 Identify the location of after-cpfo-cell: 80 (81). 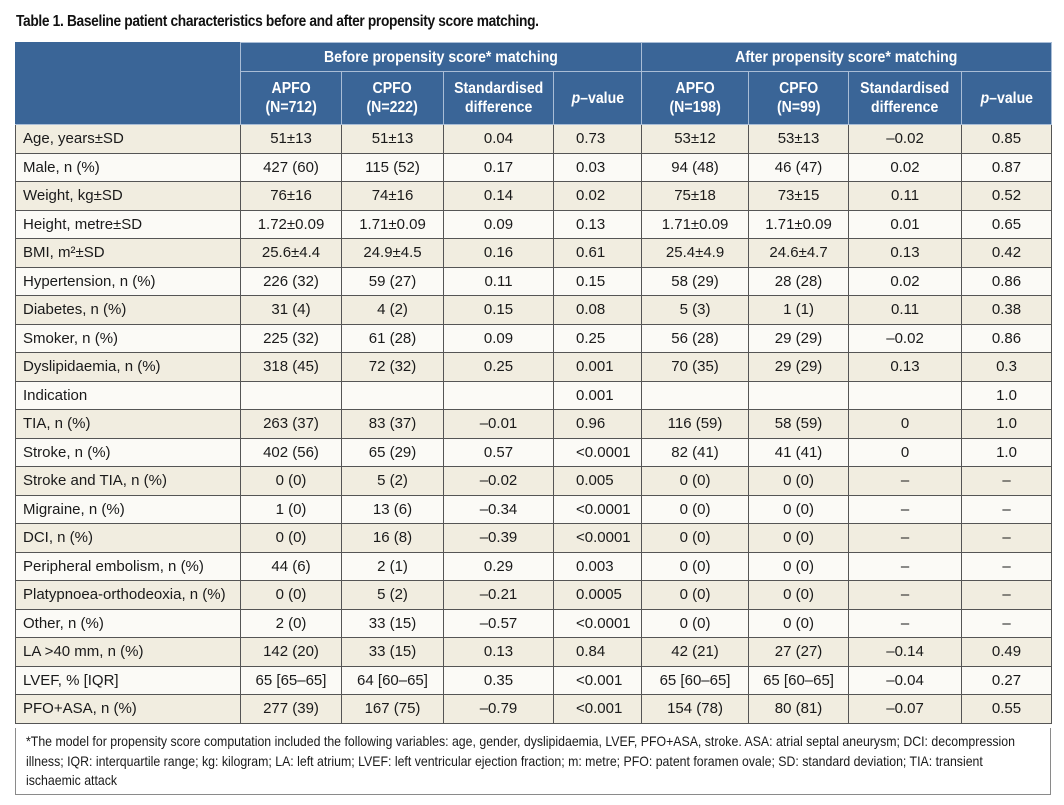
(799, 709).